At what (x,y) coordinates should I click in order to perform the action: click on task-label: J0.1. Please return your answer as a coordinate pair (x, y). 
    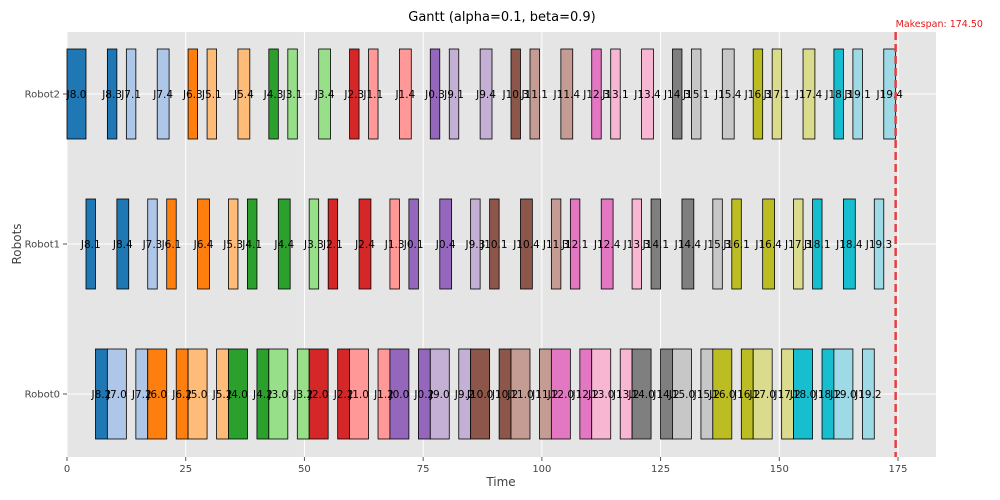
    Looking at the image, I should click on (413, 245).